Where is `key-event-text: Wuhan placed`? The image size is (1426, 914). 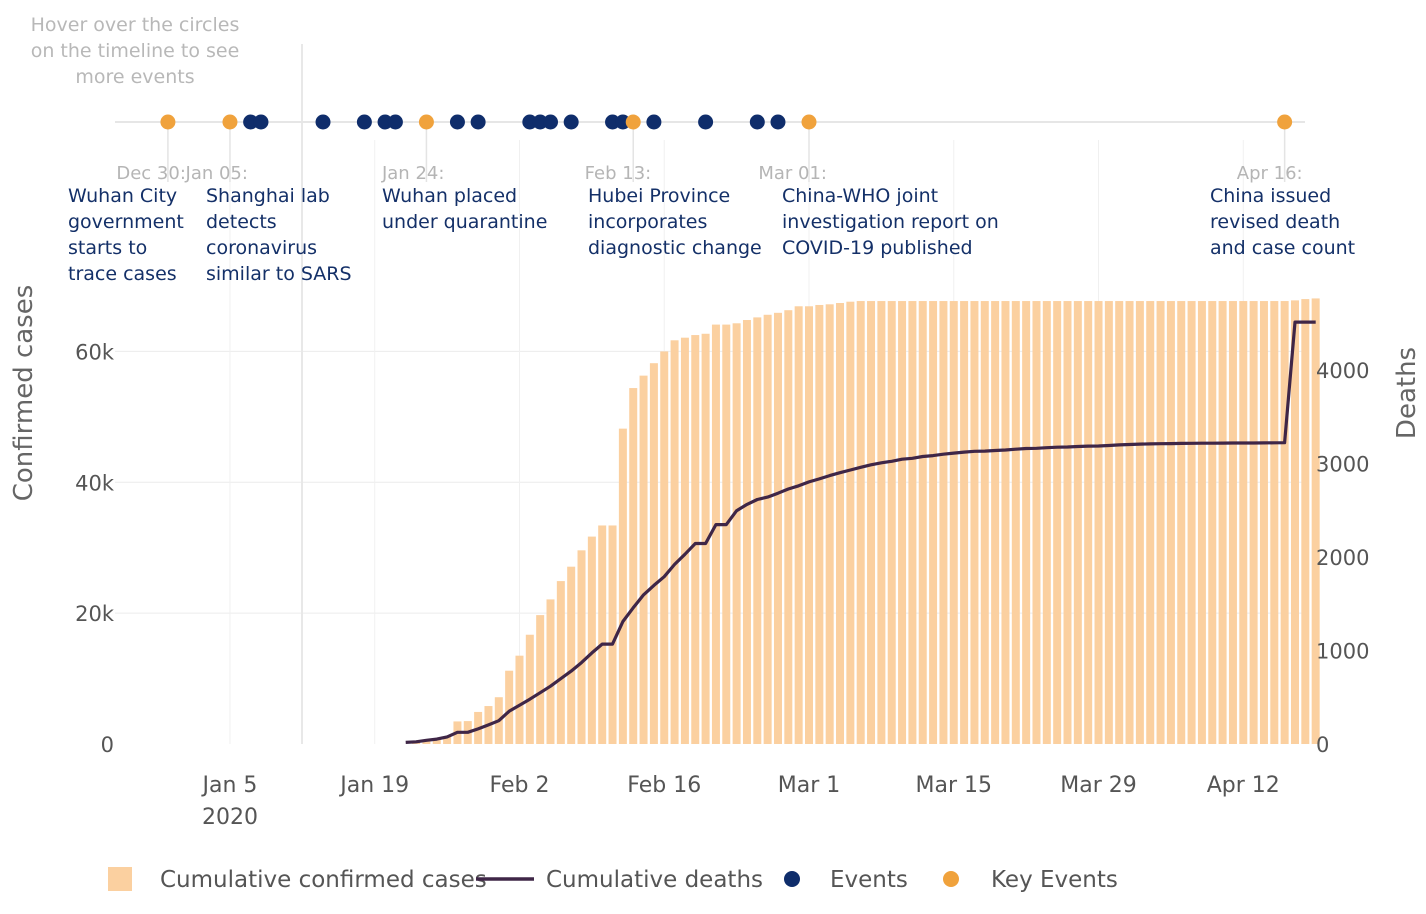 key-event-text: Wuhan placed is located at coordinates (449, 196).